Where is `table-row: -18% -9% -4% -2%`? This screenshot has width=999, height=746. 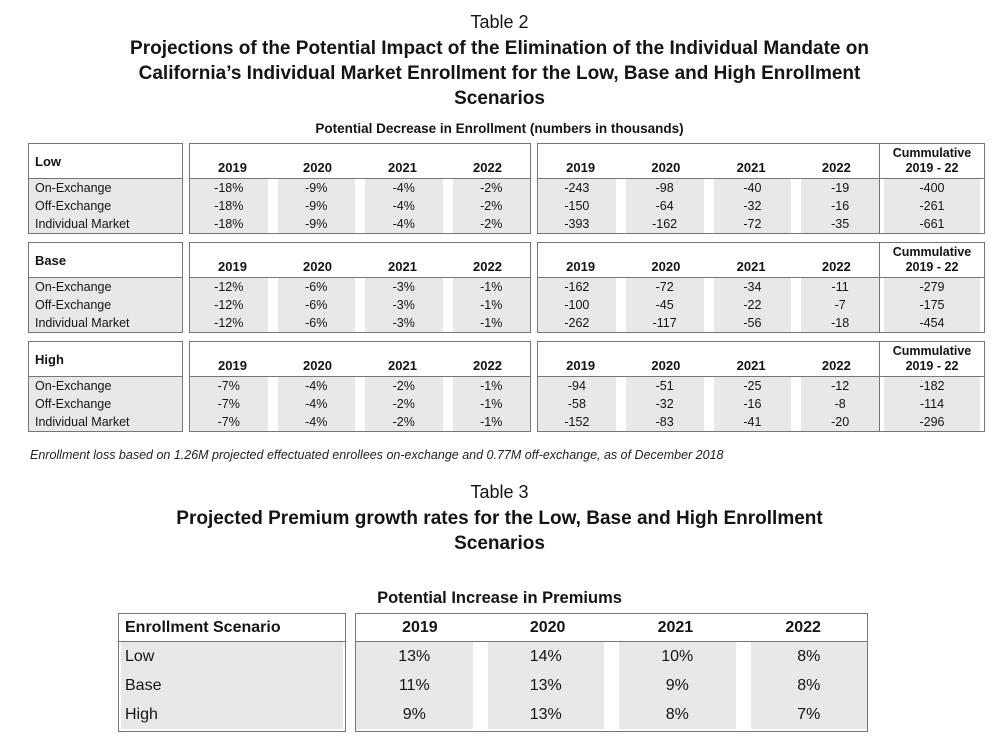 table-row: -18% -9% -4% -2% is located at coordinates (360, 206).